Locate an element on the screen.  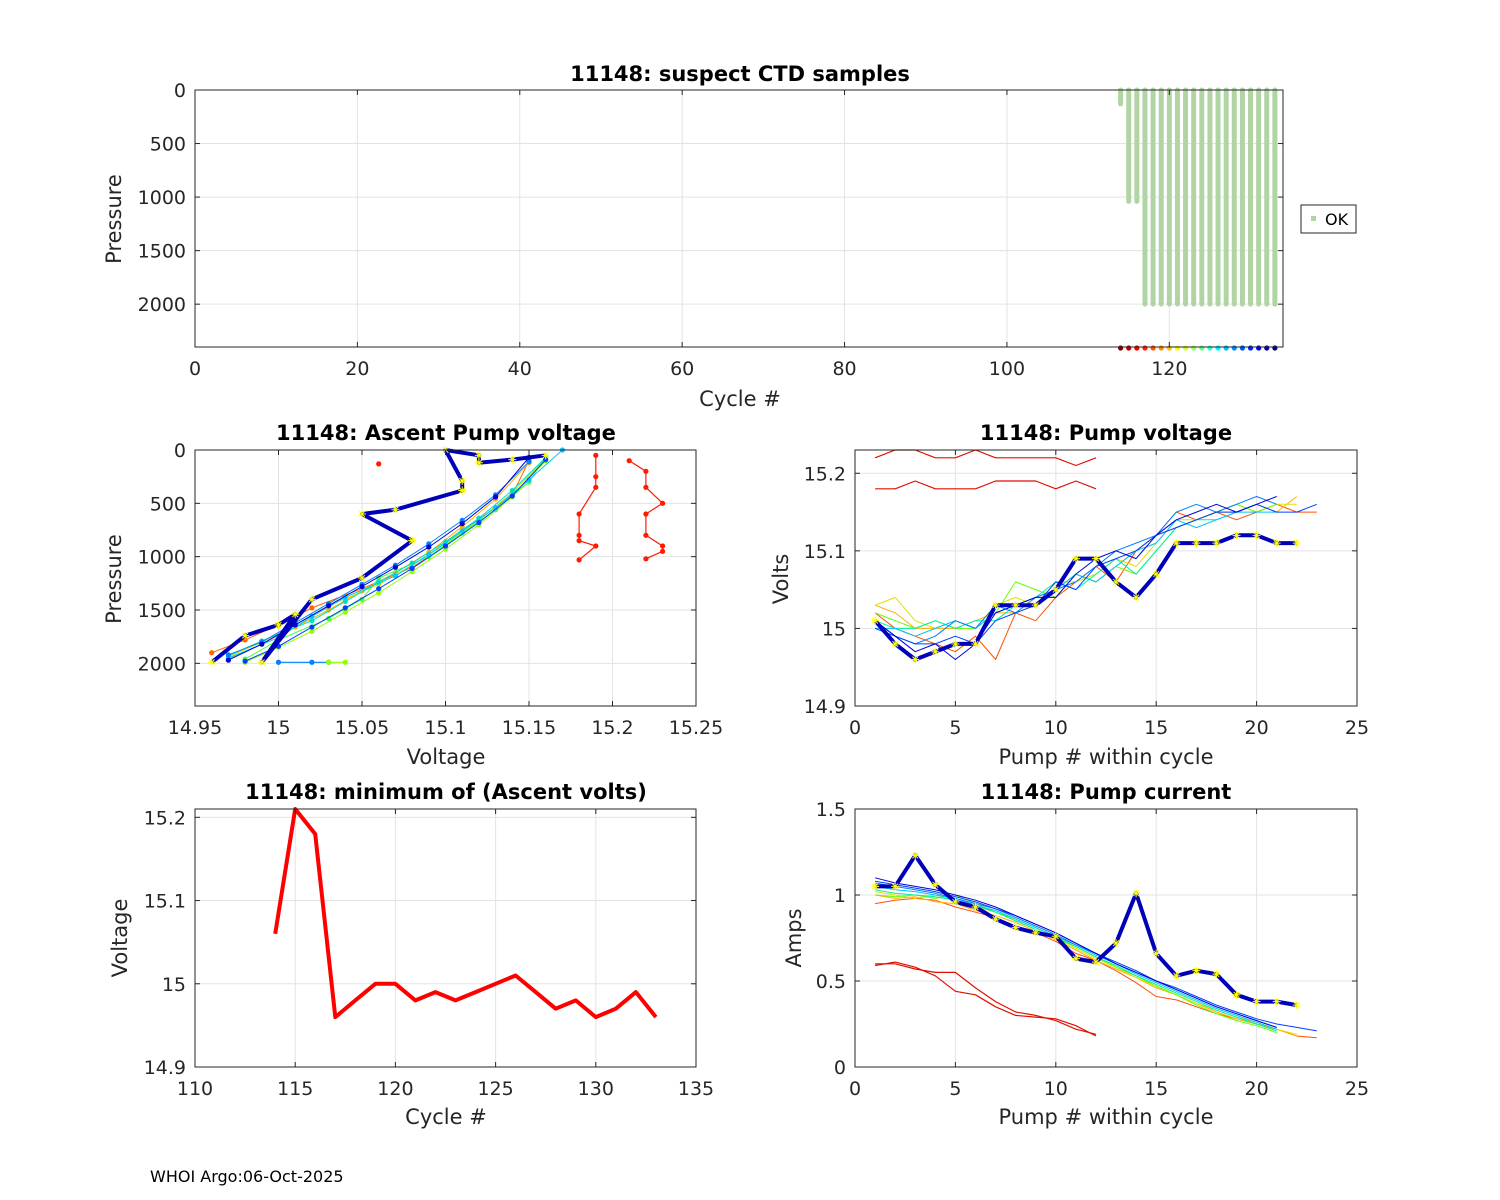
x-tick-label: 15.05 is located at coordinates (362, 728).